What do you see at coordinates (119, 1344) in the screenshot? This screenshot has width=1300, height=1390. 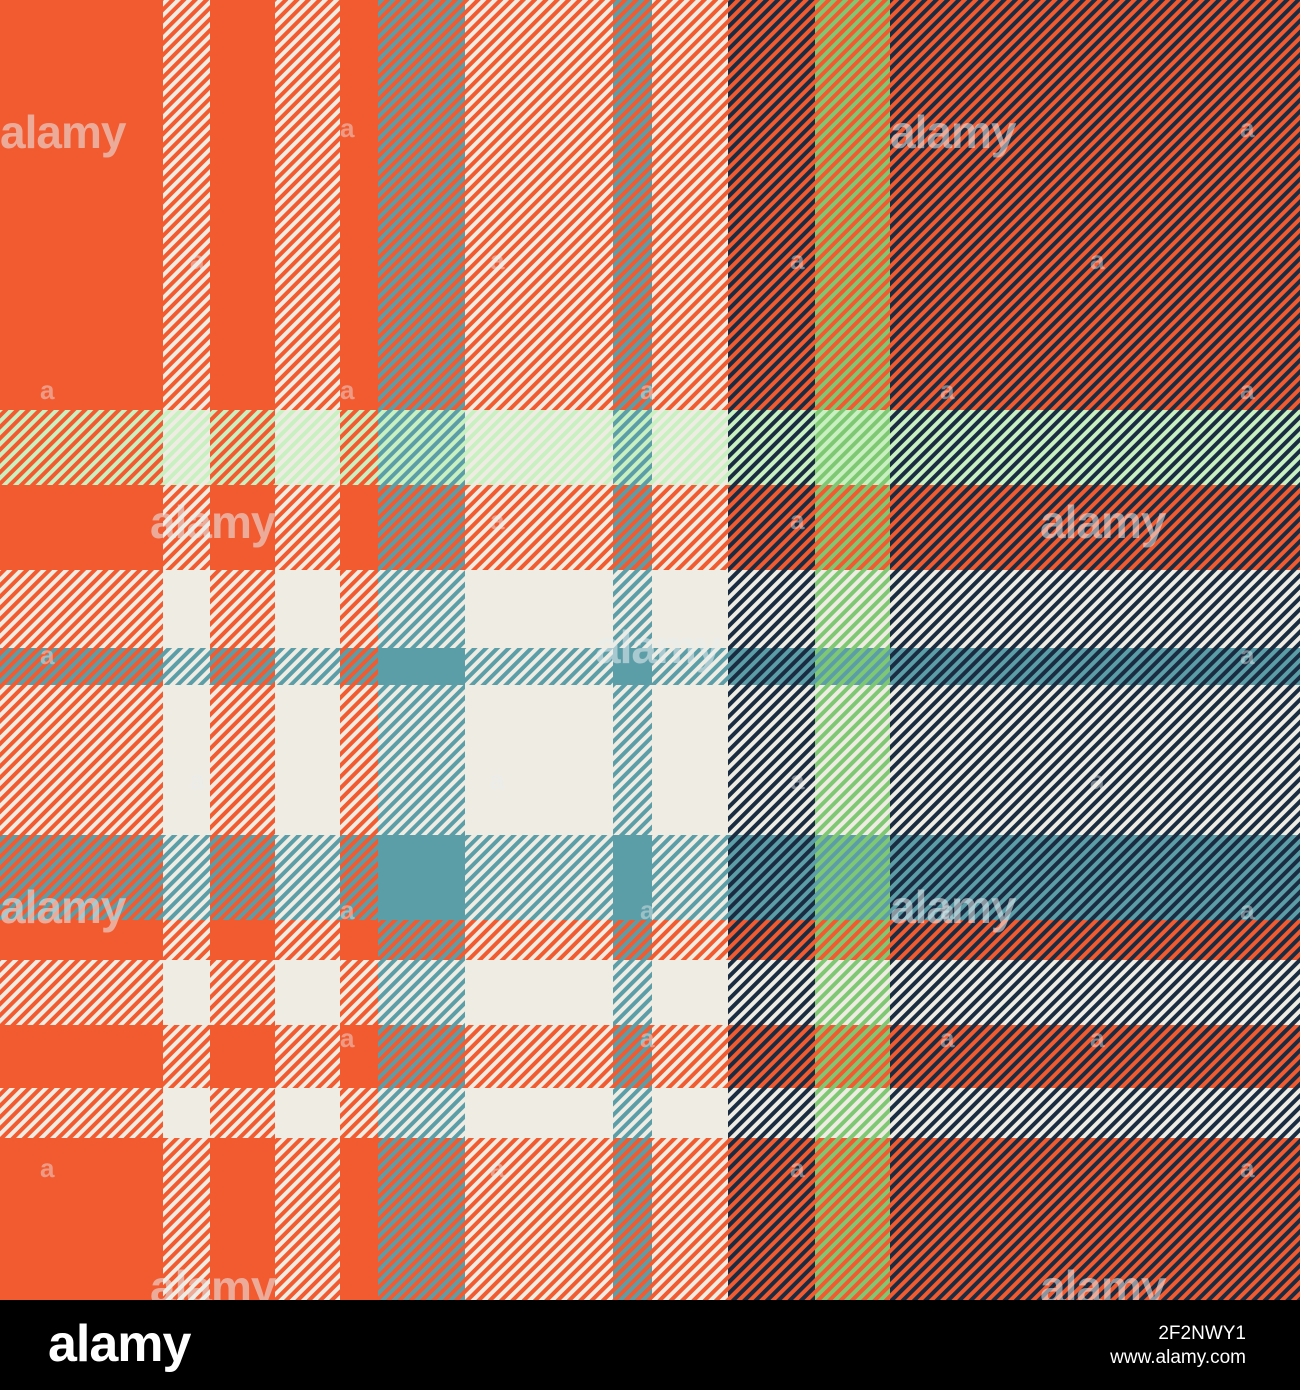 I see `footer-logo: alamy` at bounding box center [119, 1344].